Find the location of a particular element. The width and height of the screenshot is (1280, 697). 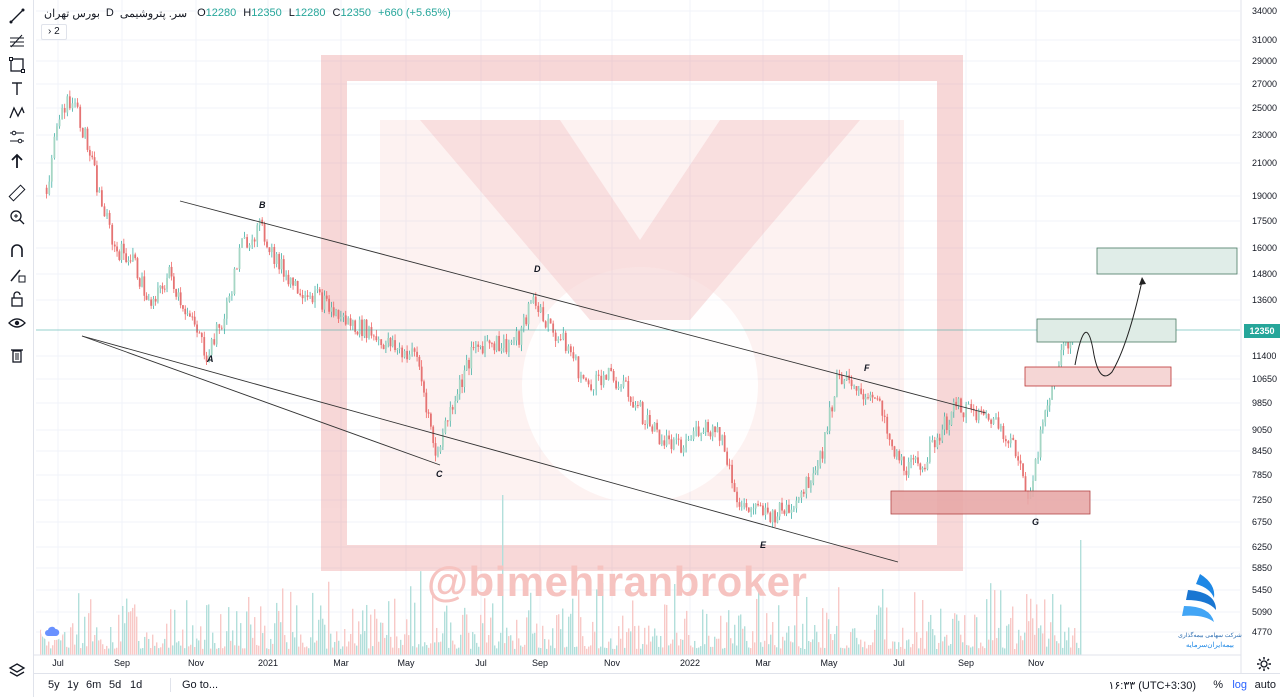

wave-label-g: G is located at coordinates (1035, 522).